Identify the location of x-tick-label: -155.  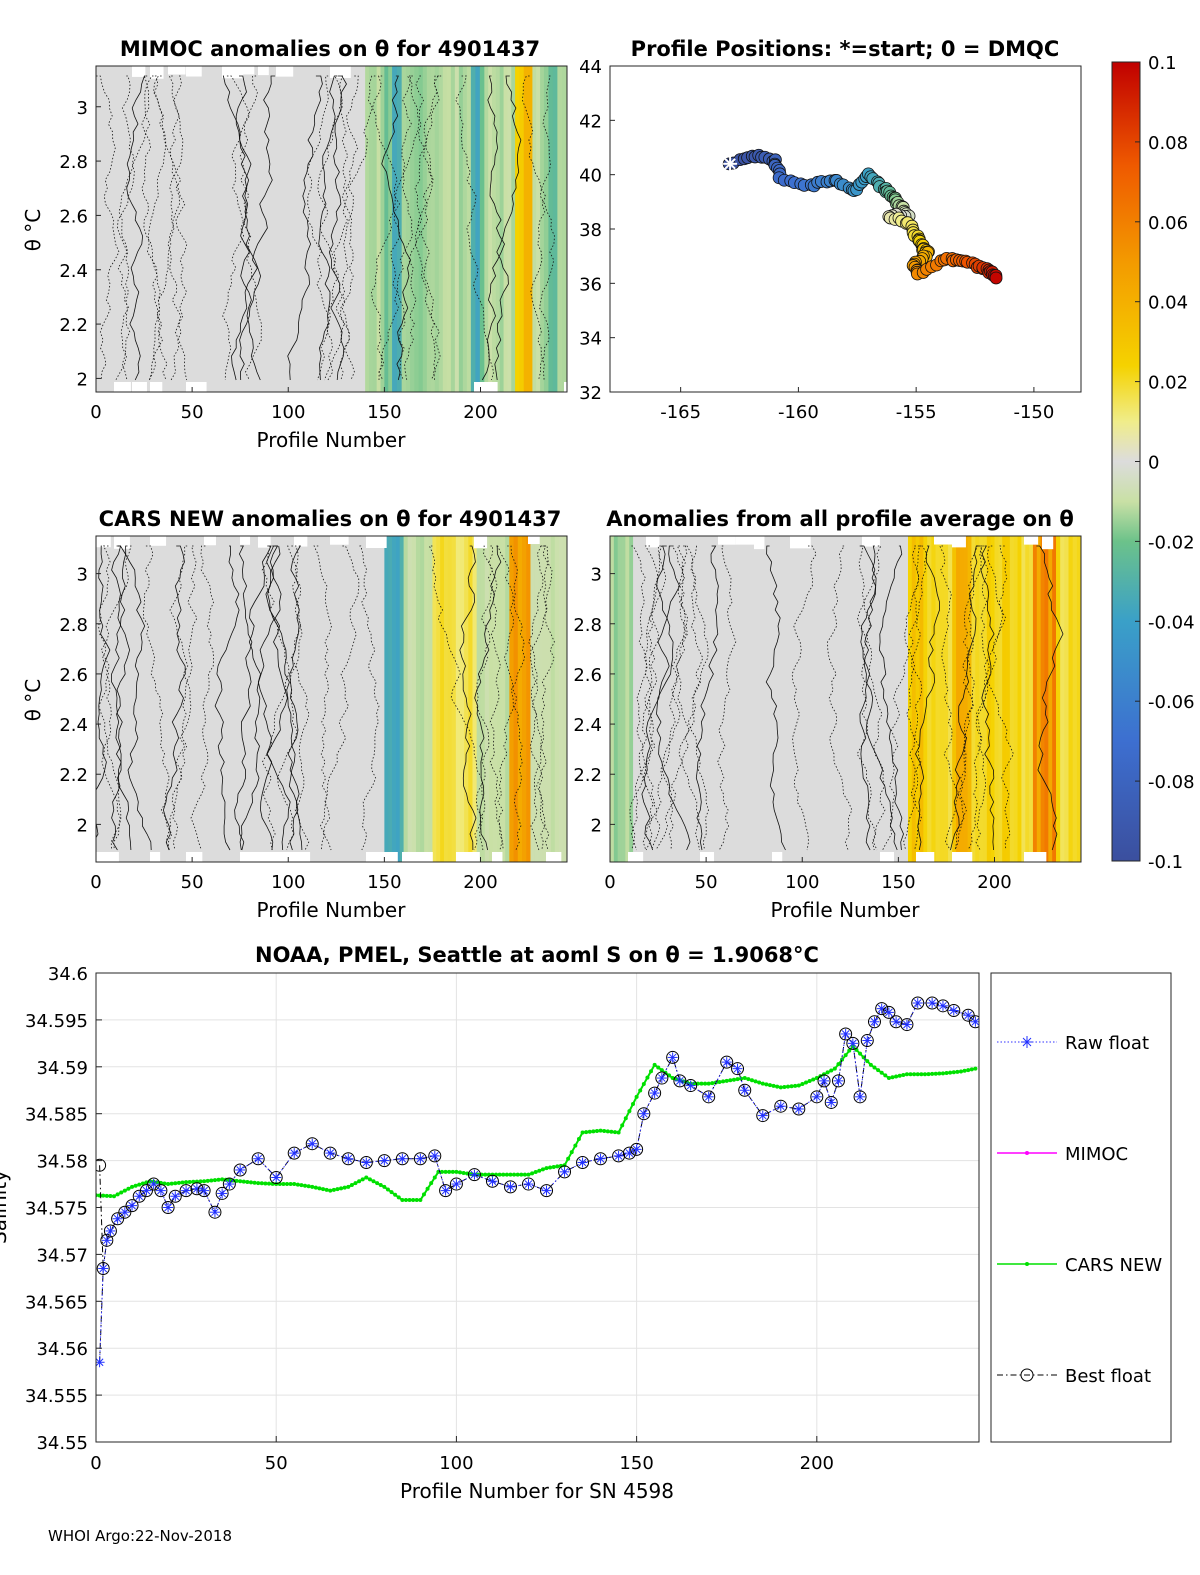
(916, 412).